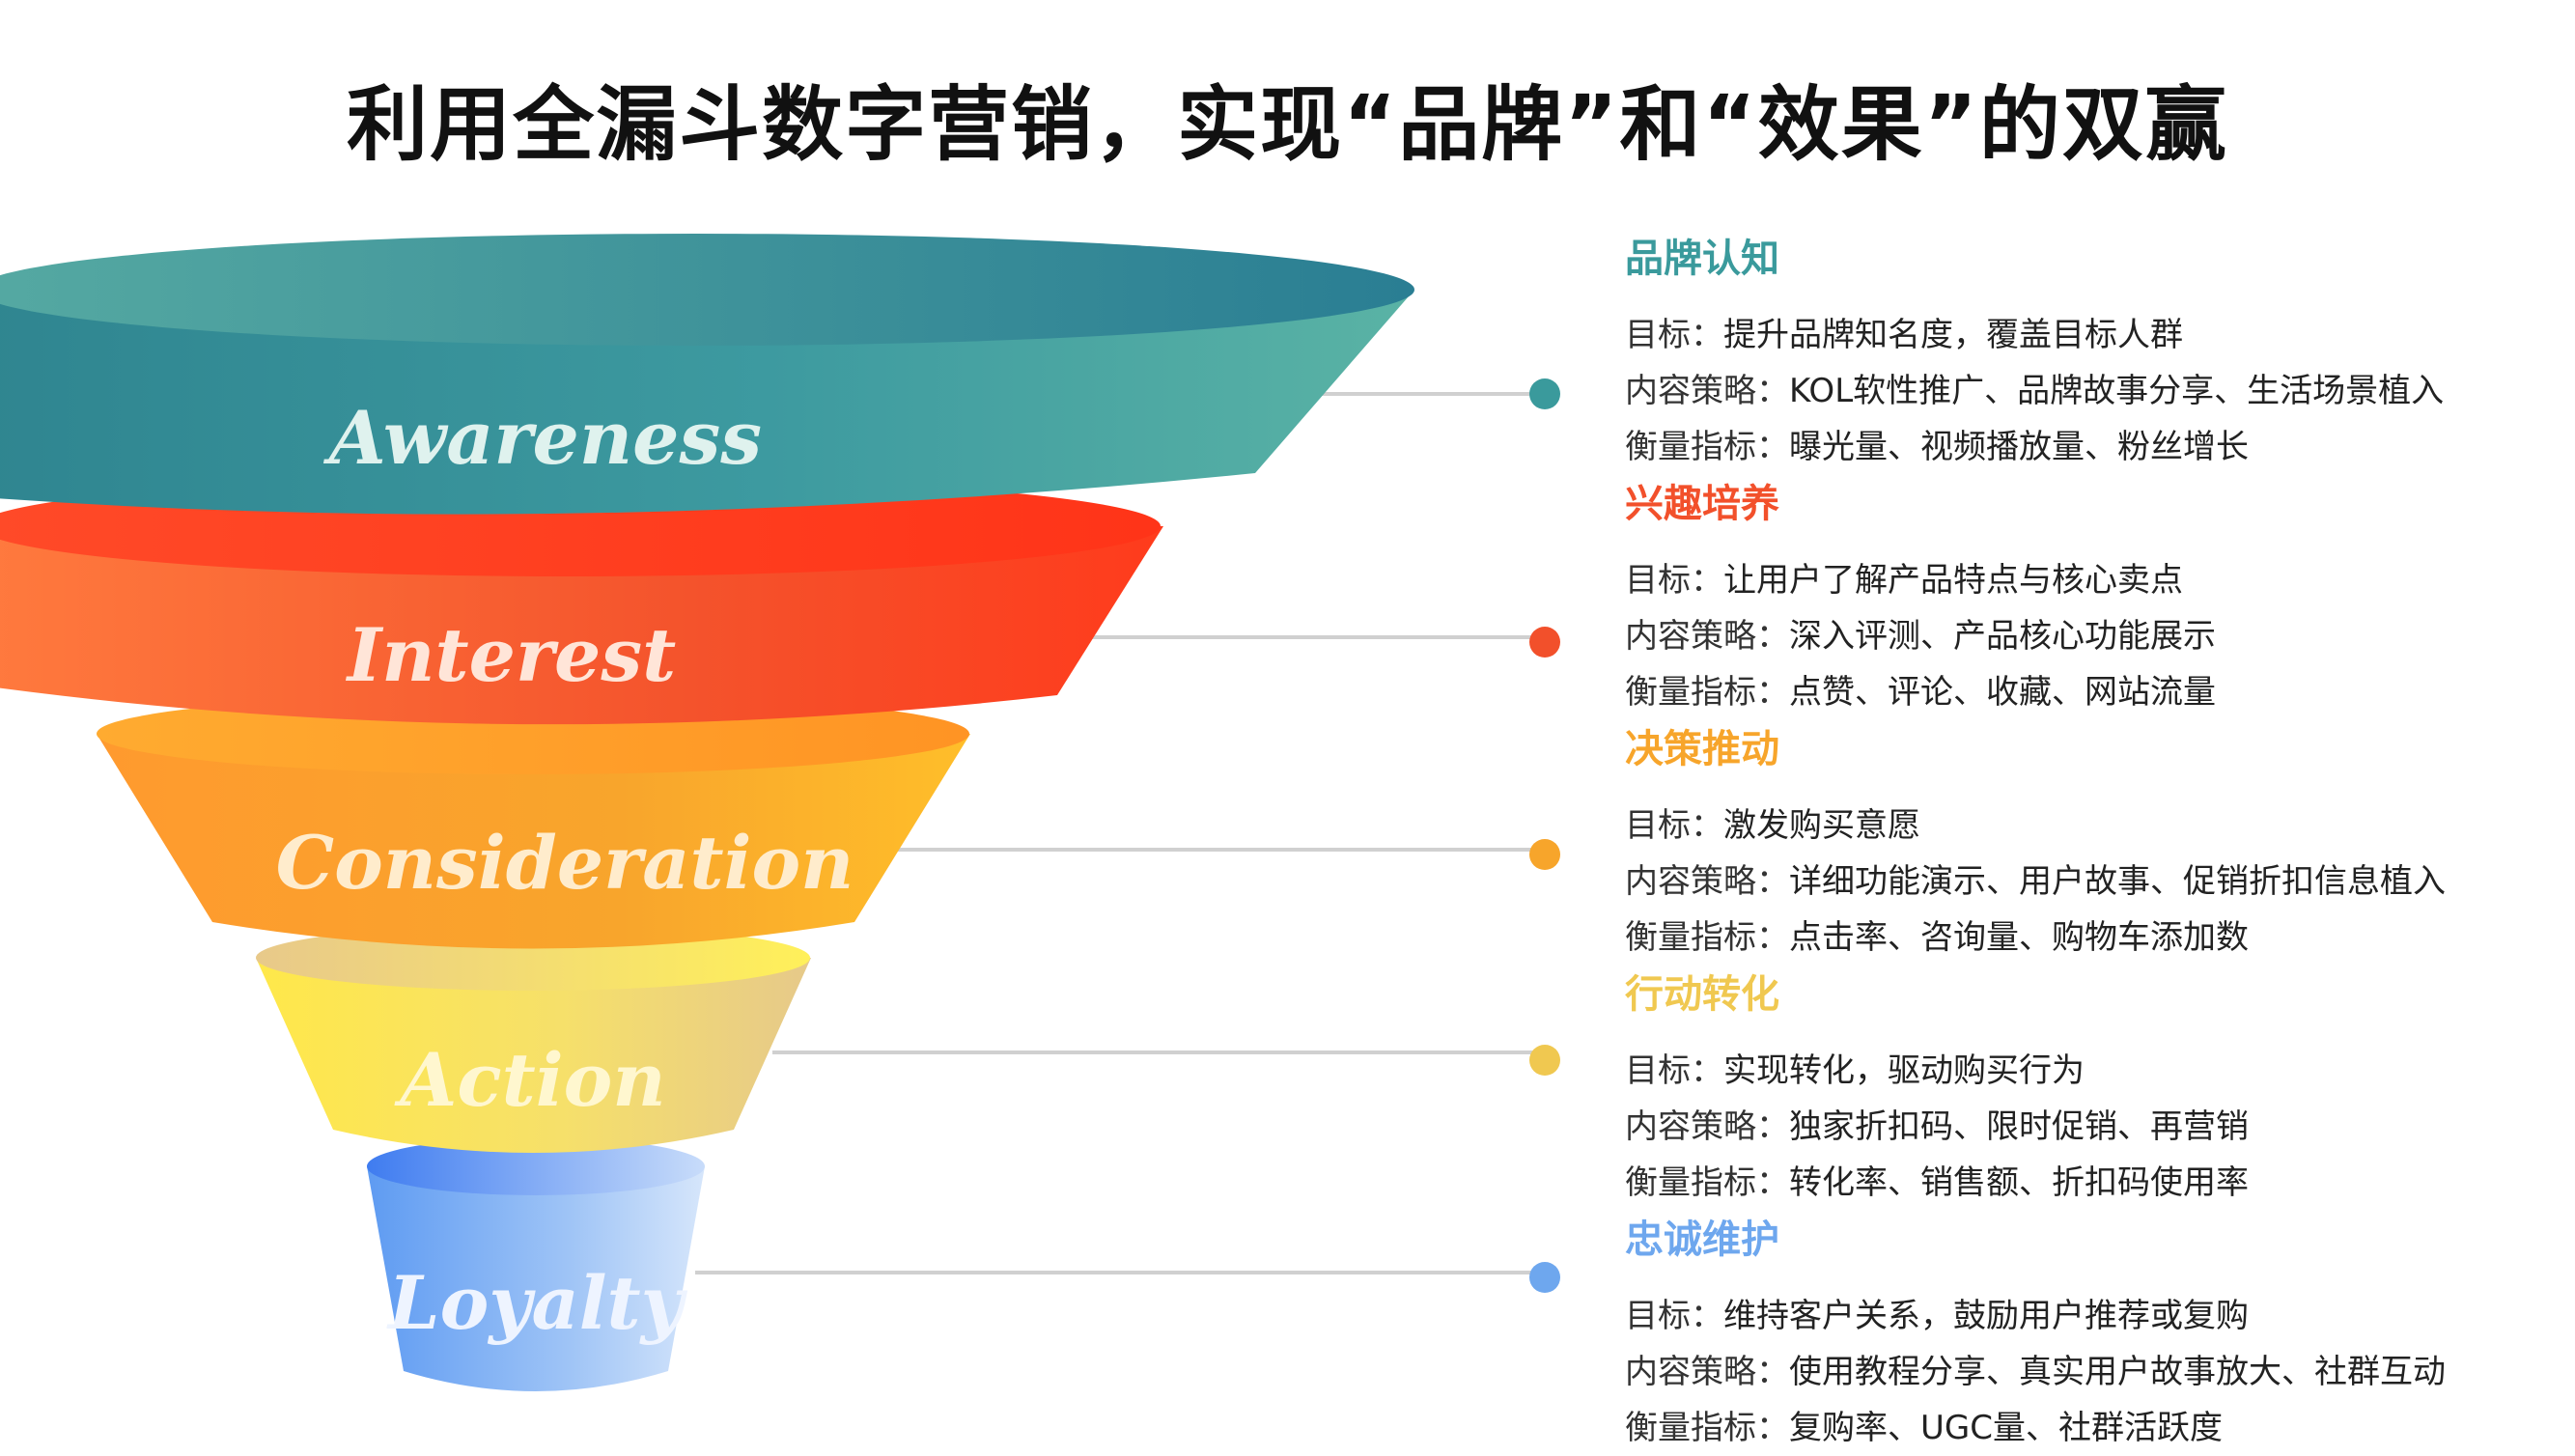 This screenshot has width=2575, height=1456. Describe the element at coordinates (1544, 394) in the screenshot. I see `stage-dot-awareness` at that location.